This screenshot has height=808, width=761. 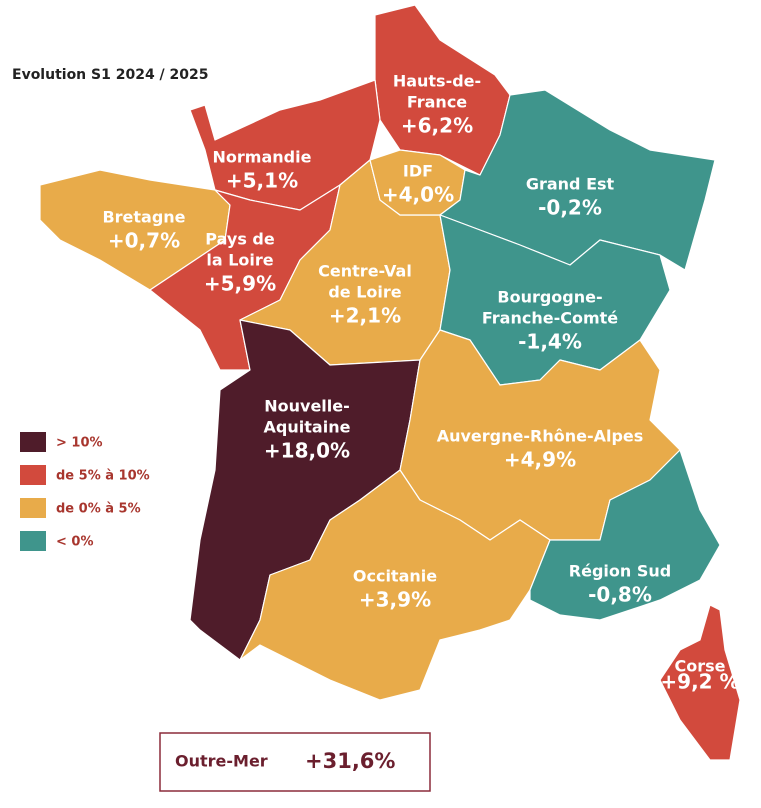 I want to click on map-title: Evolution S1 2024 / 2025, so click(x=110, y=75).